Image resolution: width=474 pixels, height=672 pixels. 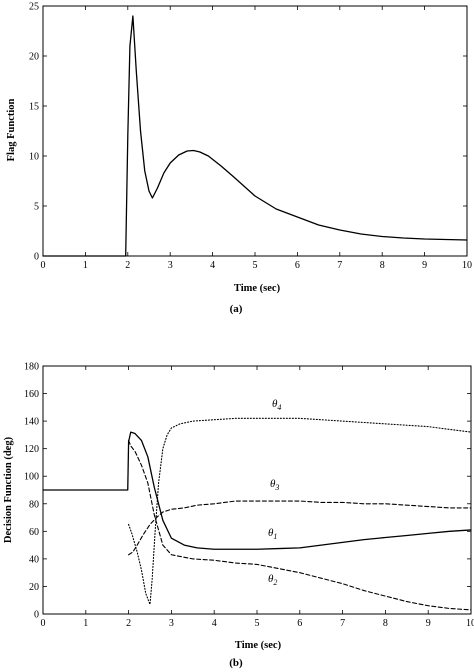 I want to click on panel-a-ytick-label: 25, so click(x=34, y=7).